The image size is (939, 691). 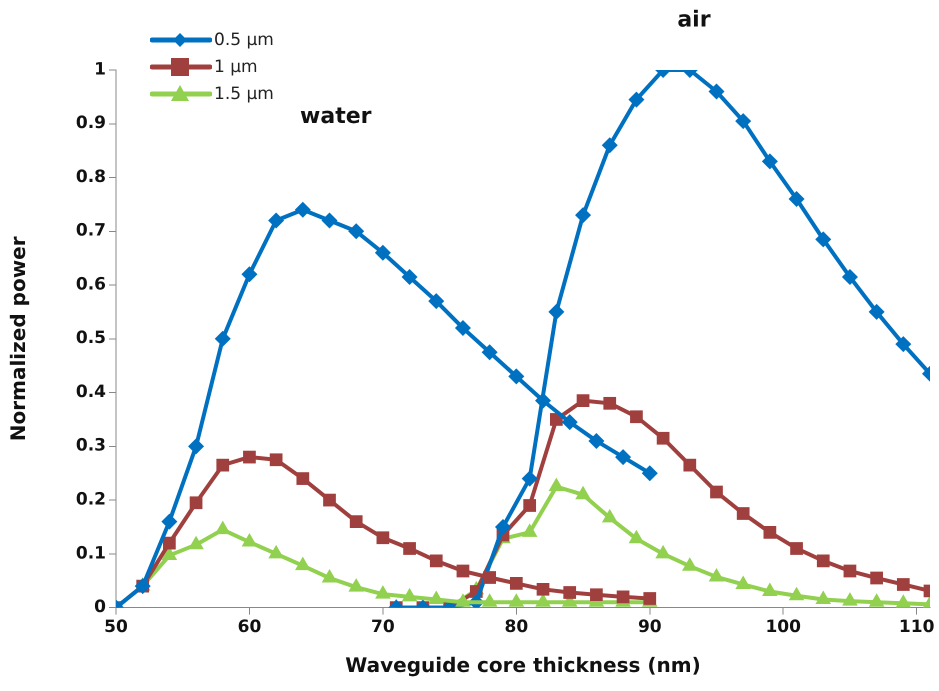 What do you see at coordinates (91, 392) in the screenshot?
I see `y-tick-label: 0.4` at bounding box center [91, 392].